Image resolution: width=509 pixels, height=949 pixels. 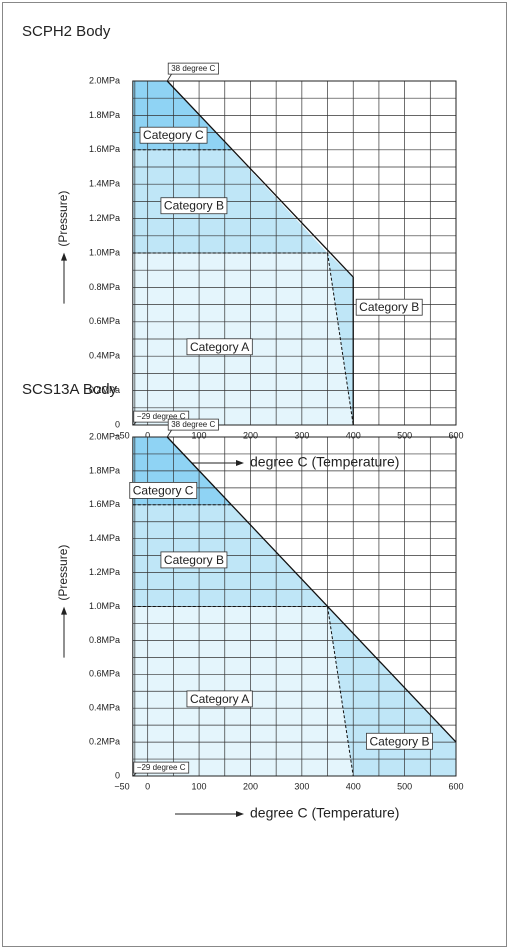 What do you see at coordinates (70, 389) in the screenshot?
I see `chart-title: SCS13A Body` at bounding box center [70, 389].